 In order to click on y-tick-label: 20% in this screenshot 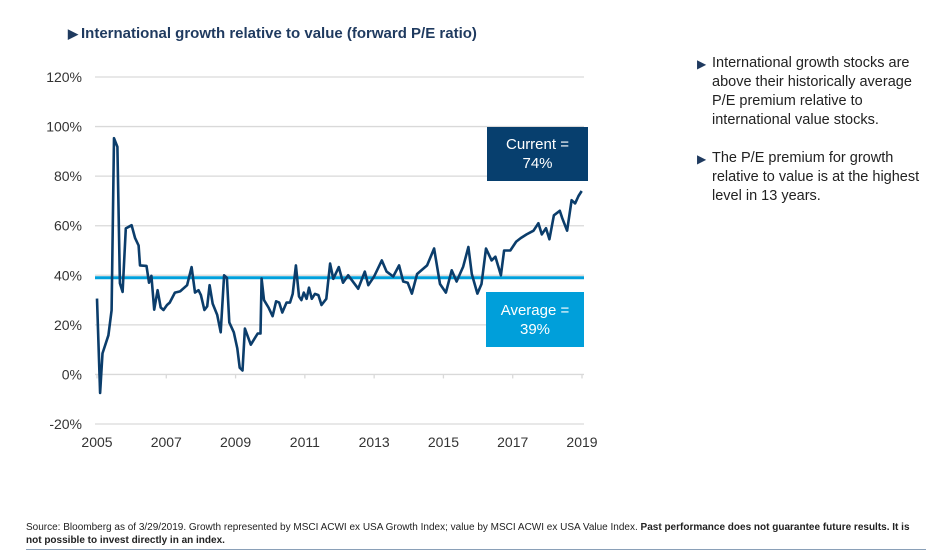, I will do `click(68, 325)`.